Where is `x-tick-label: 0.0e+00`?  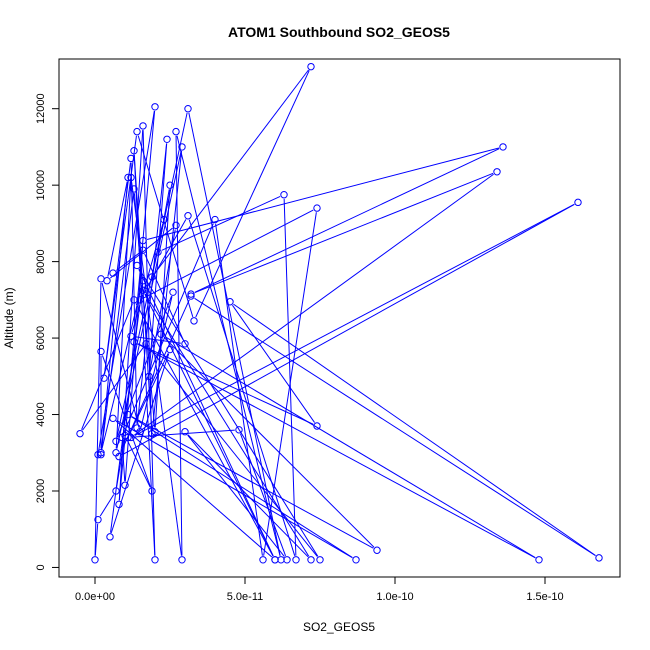
x-tick-label: 0.0e+00 is located at coordinates (95, 597).